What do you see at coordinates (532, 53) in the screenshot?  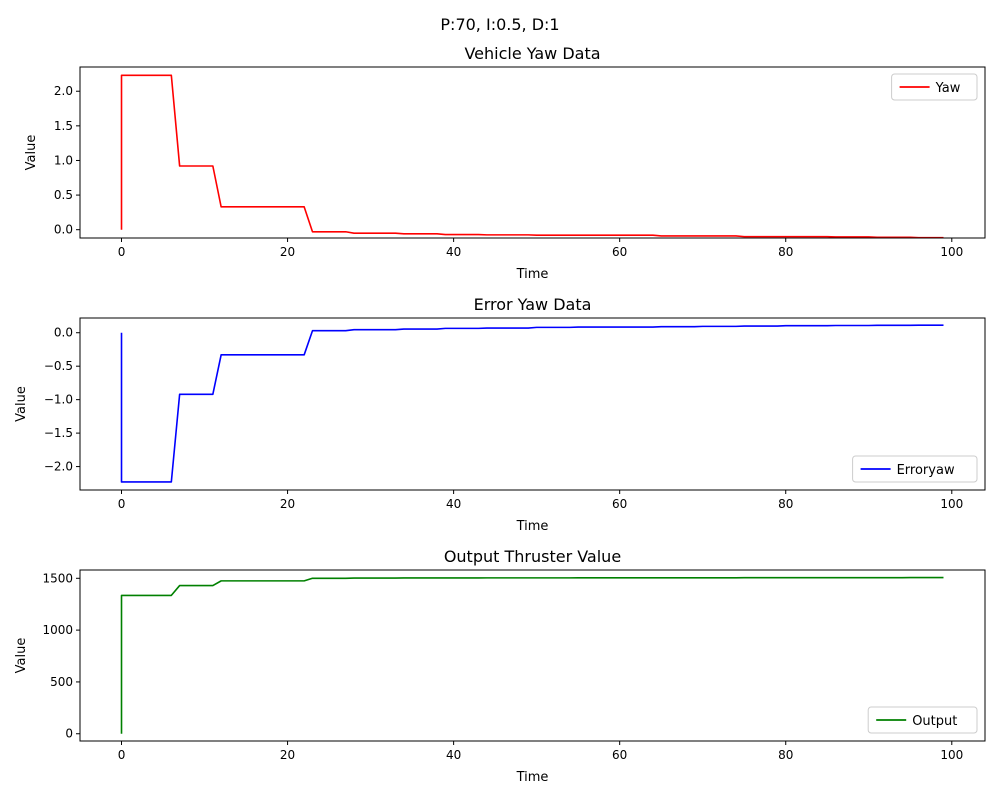 I see `chart-title: Vehicle Yaw Data` at bounding box center [532, 53].